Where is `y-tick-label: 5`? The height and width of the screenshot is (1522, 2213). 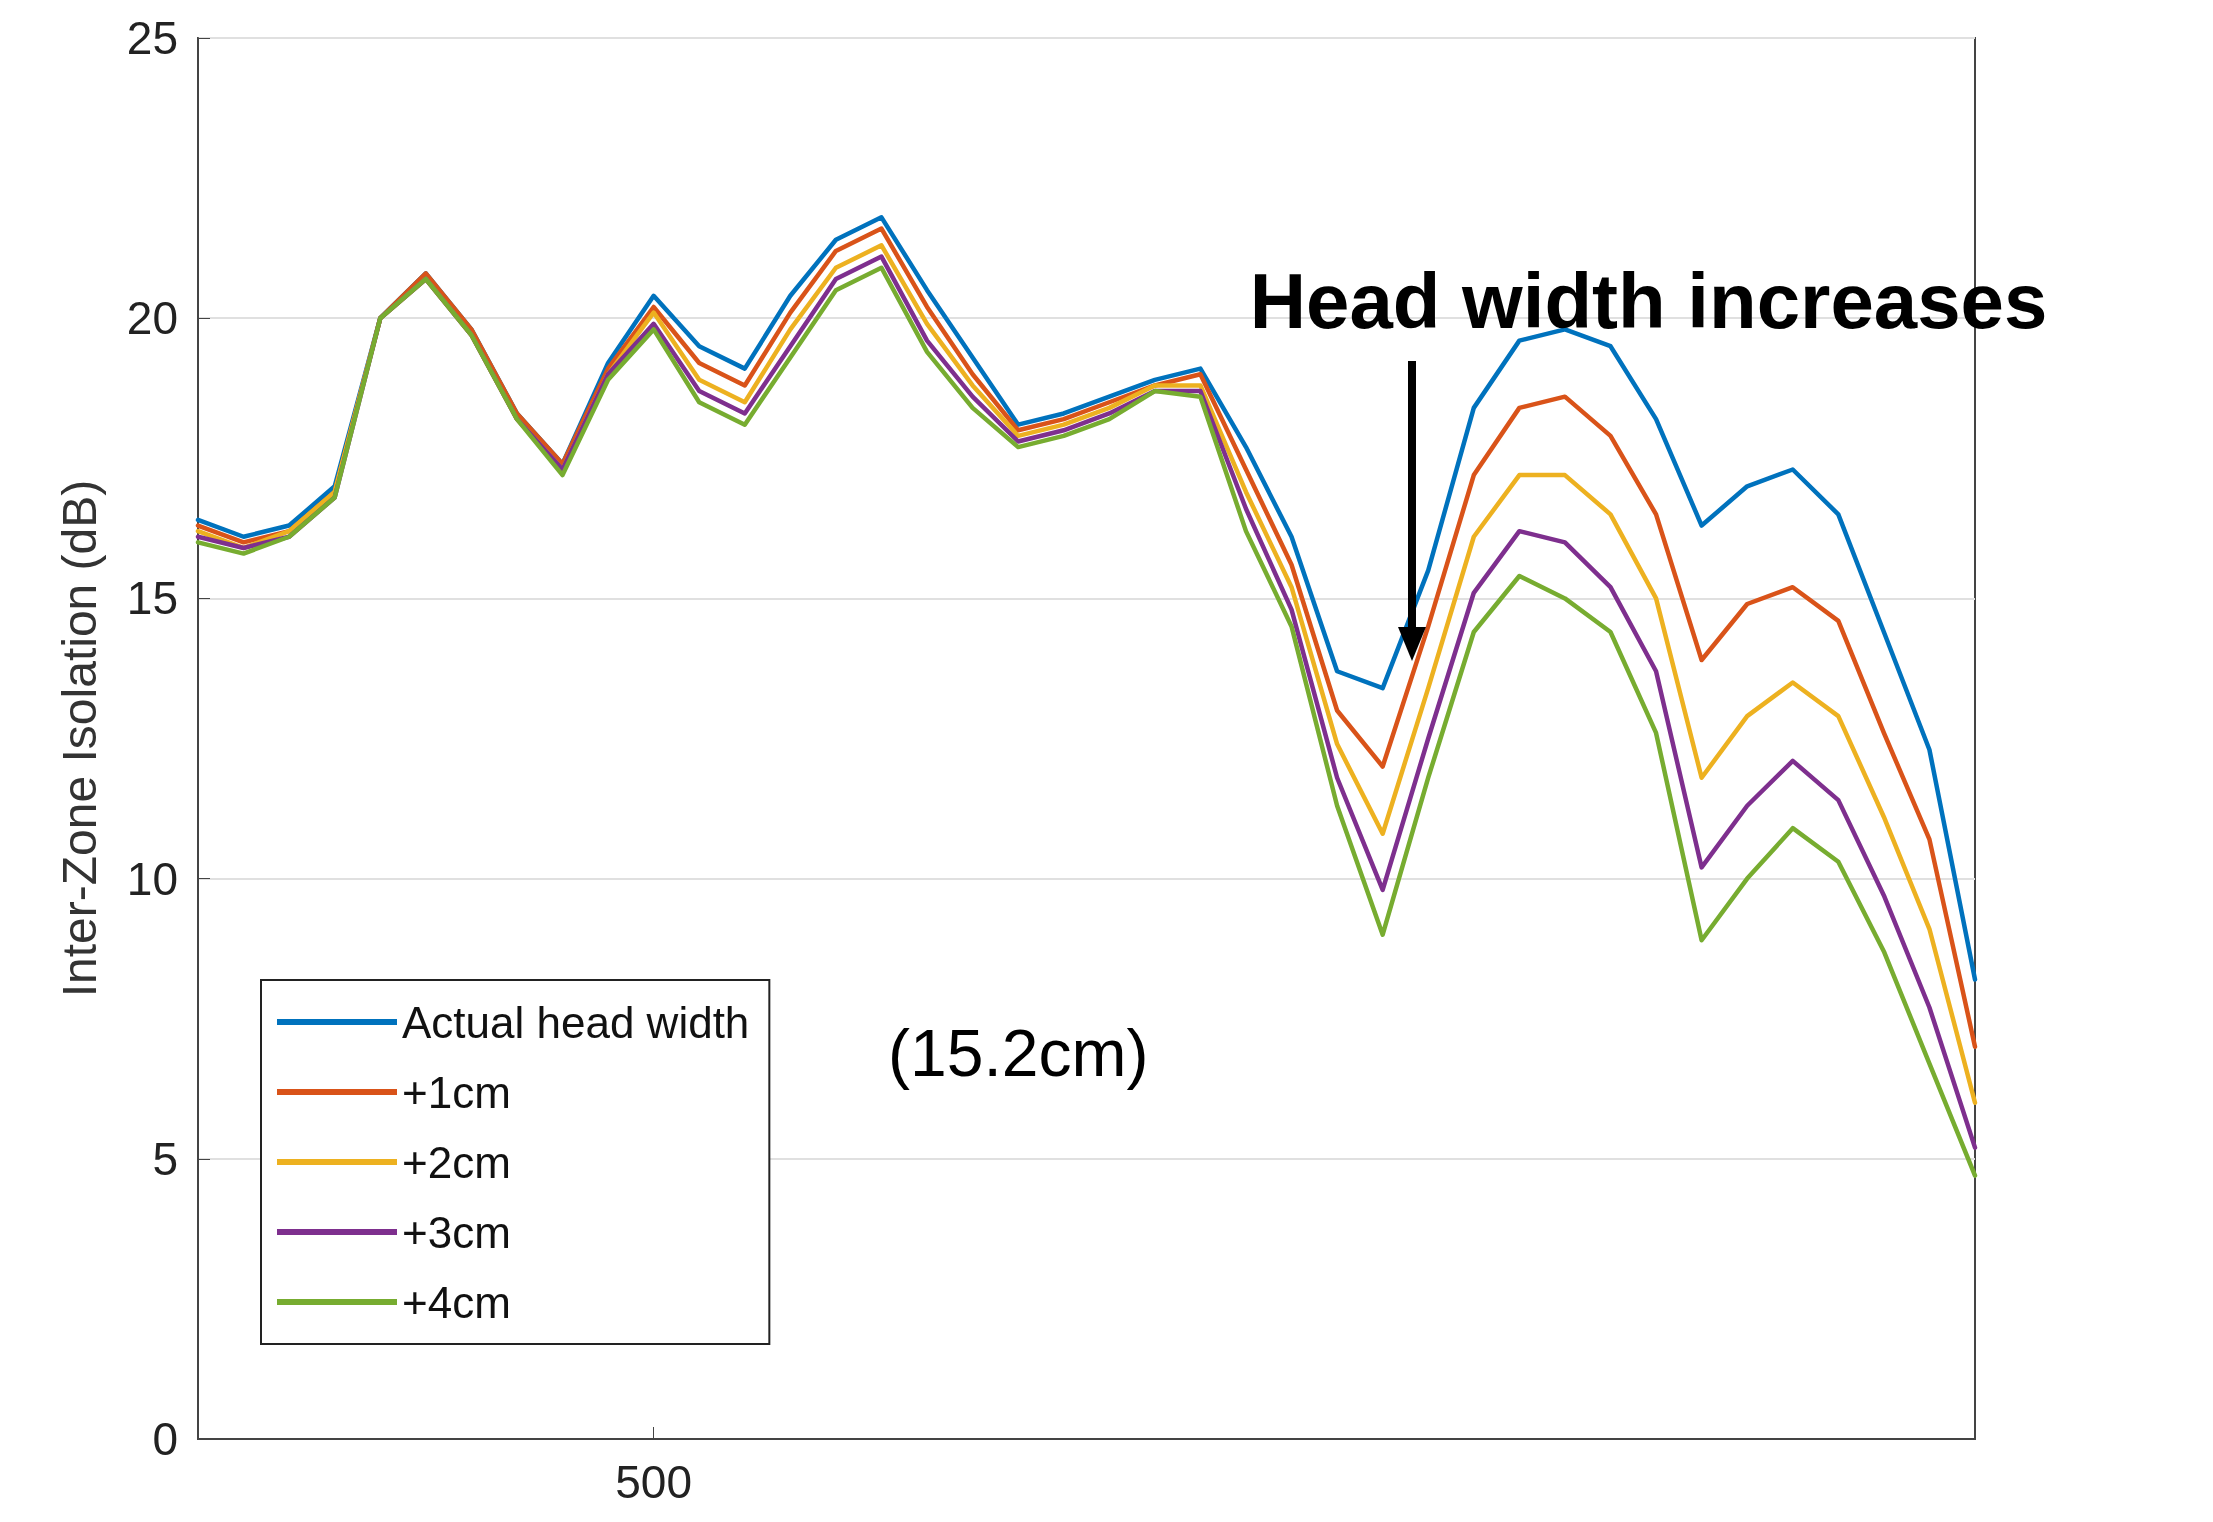 y-tick-label: 5 is located at coordinates (165, 1158).